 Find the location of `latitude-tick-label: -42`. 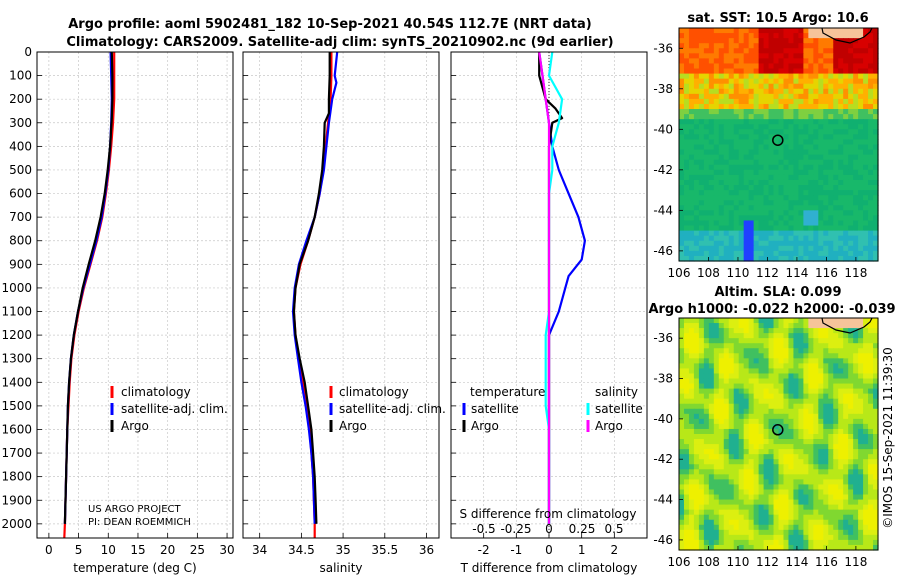

latitude-tick-label: -42 is located at coordinates (663, 170).